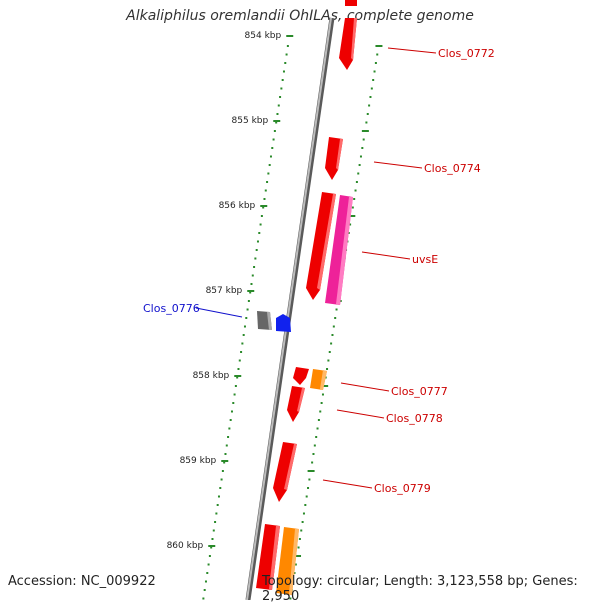 The image size is (600, 604). What do you see at coordinates (224, 291) in the screenshot?
I see `scale-label: 857 kbp` at bounding box center [224, 291].